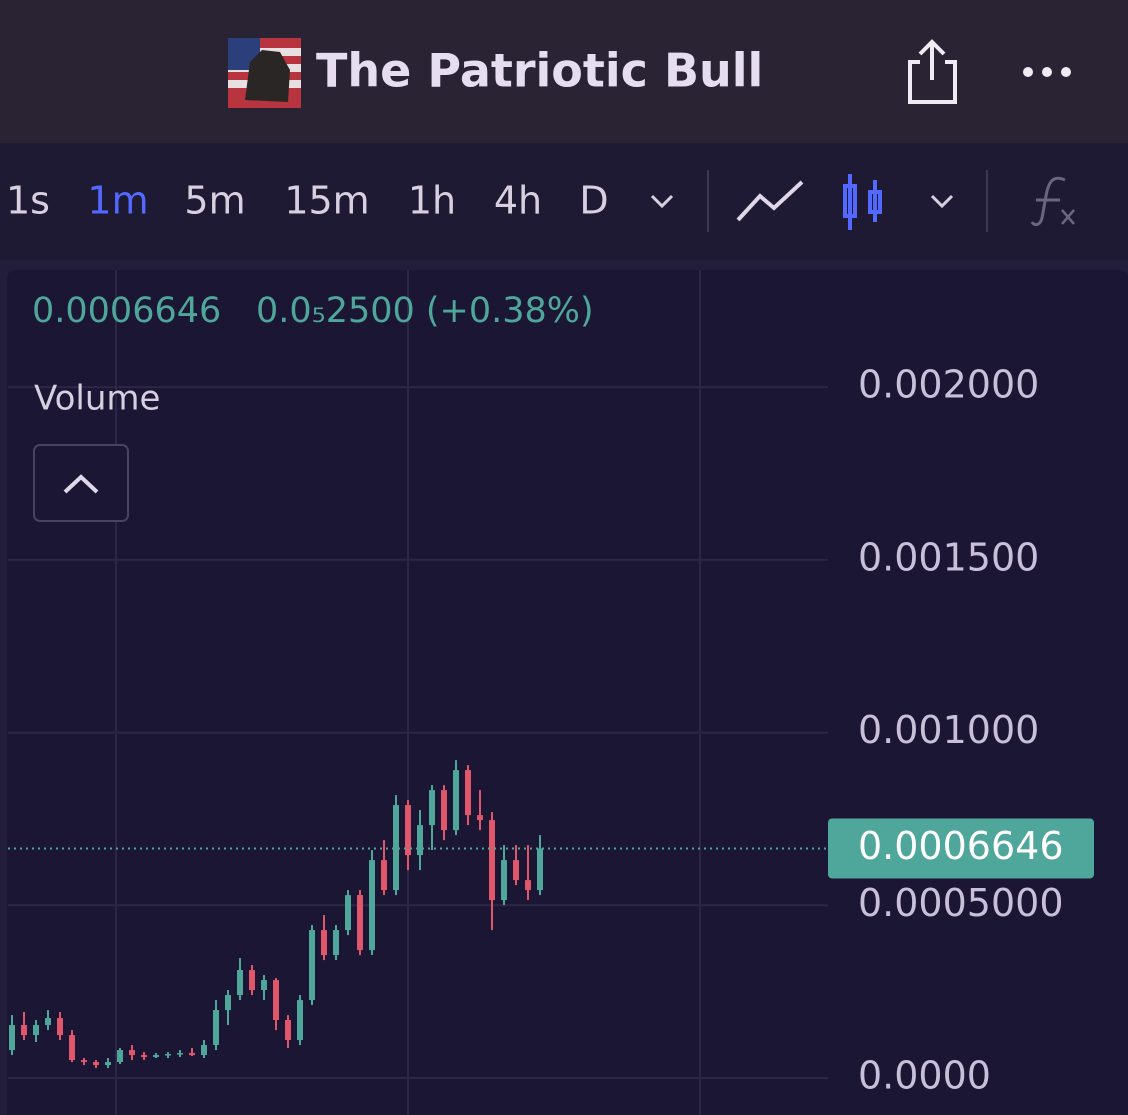 The width and height of the screenshot is (1128, 1115). I want to click on line-chart-button, so click(770, 201).